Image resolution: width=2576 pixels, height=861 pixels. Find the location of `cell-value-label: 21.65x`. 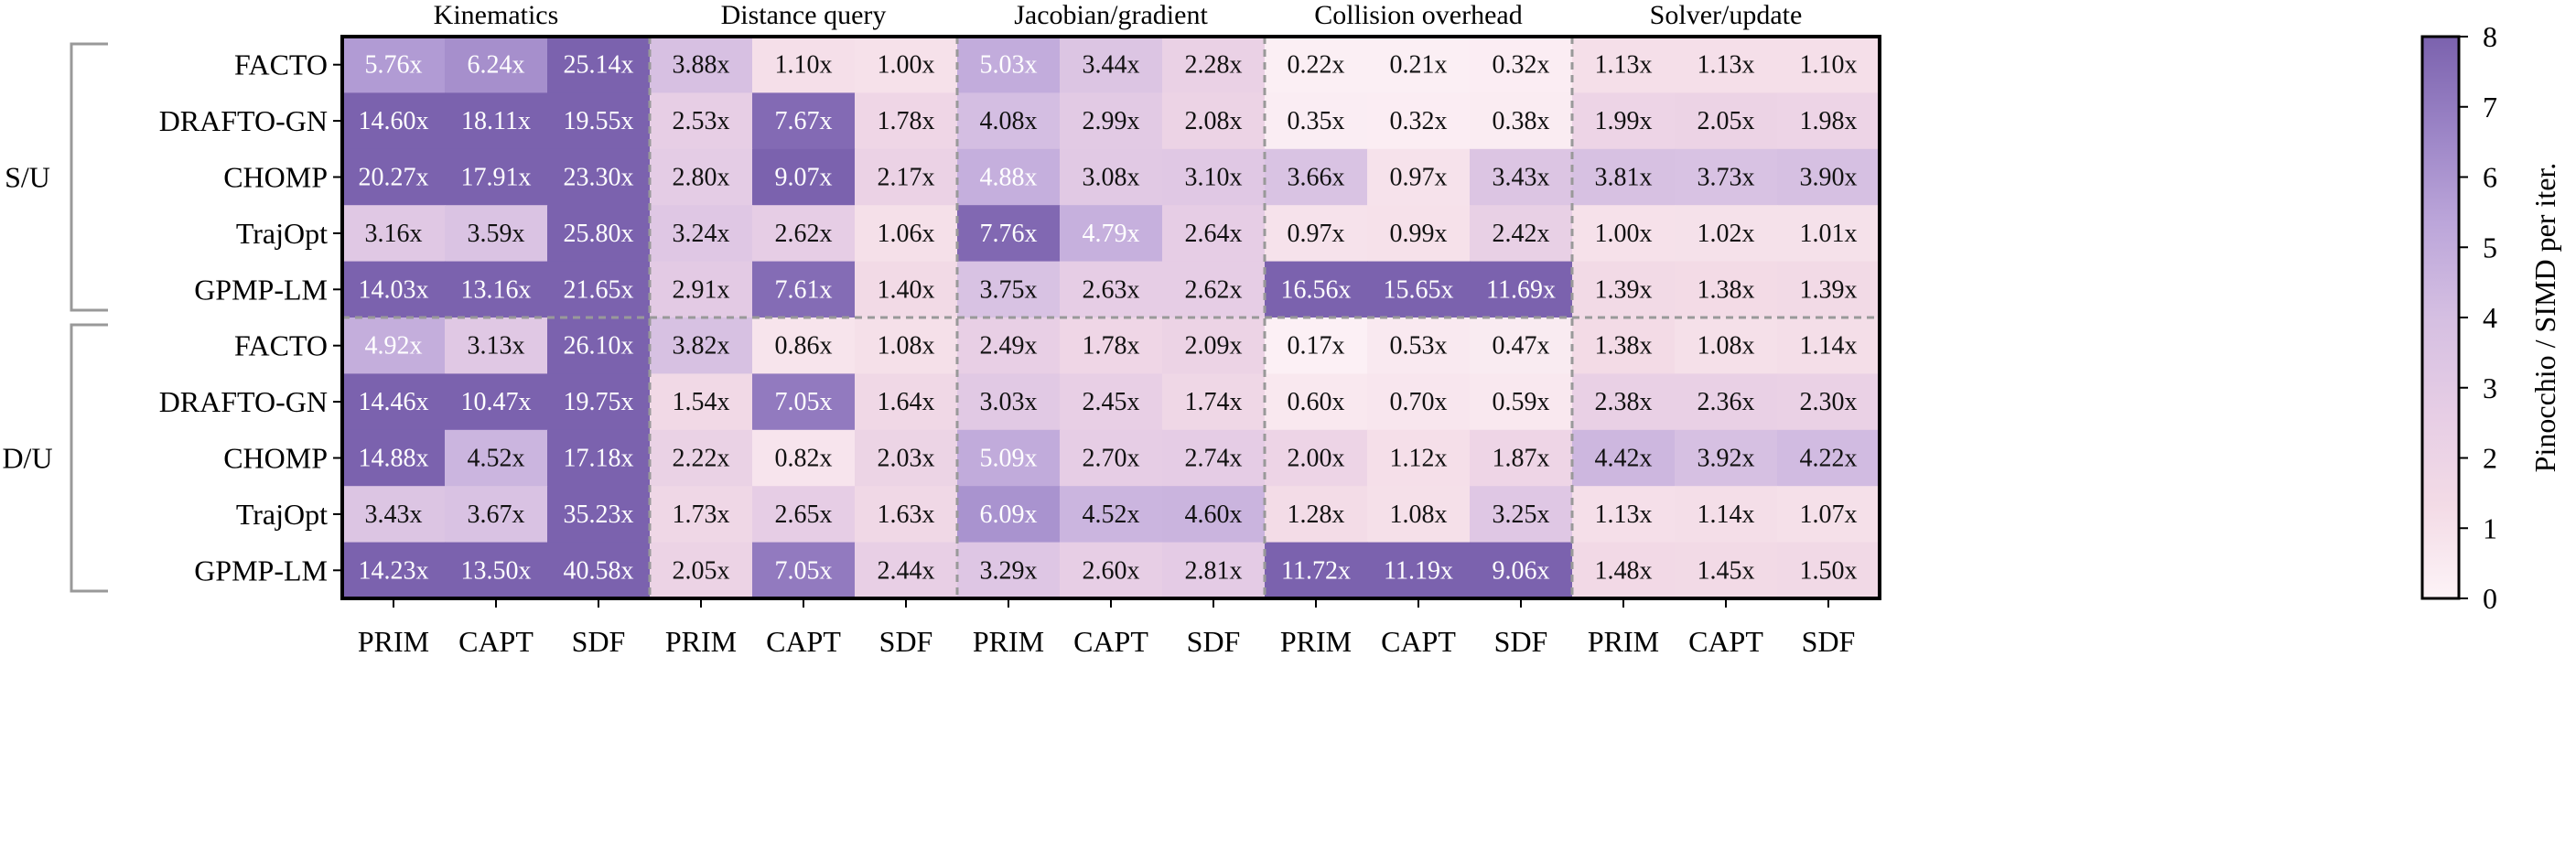

cell-value-label: 21.65x is located at coordinates (599, 289).